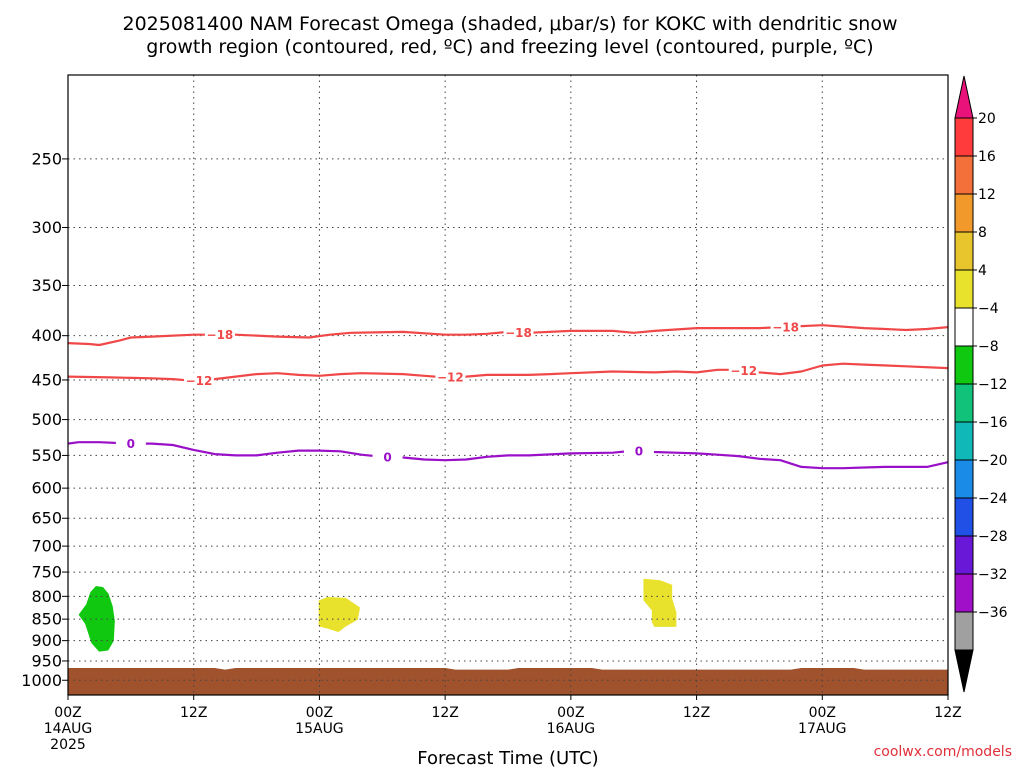 The width and height of the screenshot is (1024, 768). What do you see at coordinates (822, 729) in the screenshot?
I see `x-tick-label-72-2: 17AUG` at bounding box center [822, 729].